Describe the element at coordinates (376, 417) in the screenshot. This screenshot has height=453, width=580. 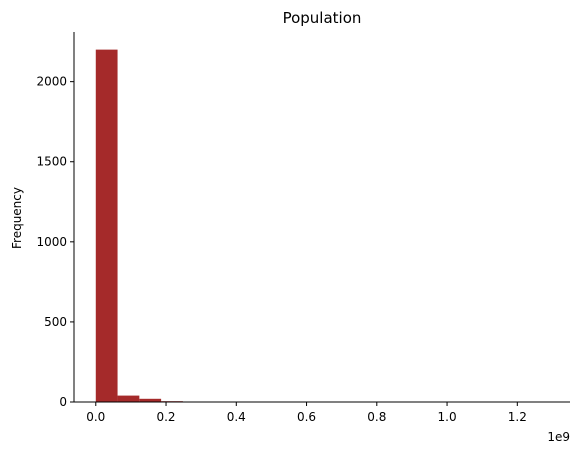
I see `x-tick-label: 0.8` at that location.